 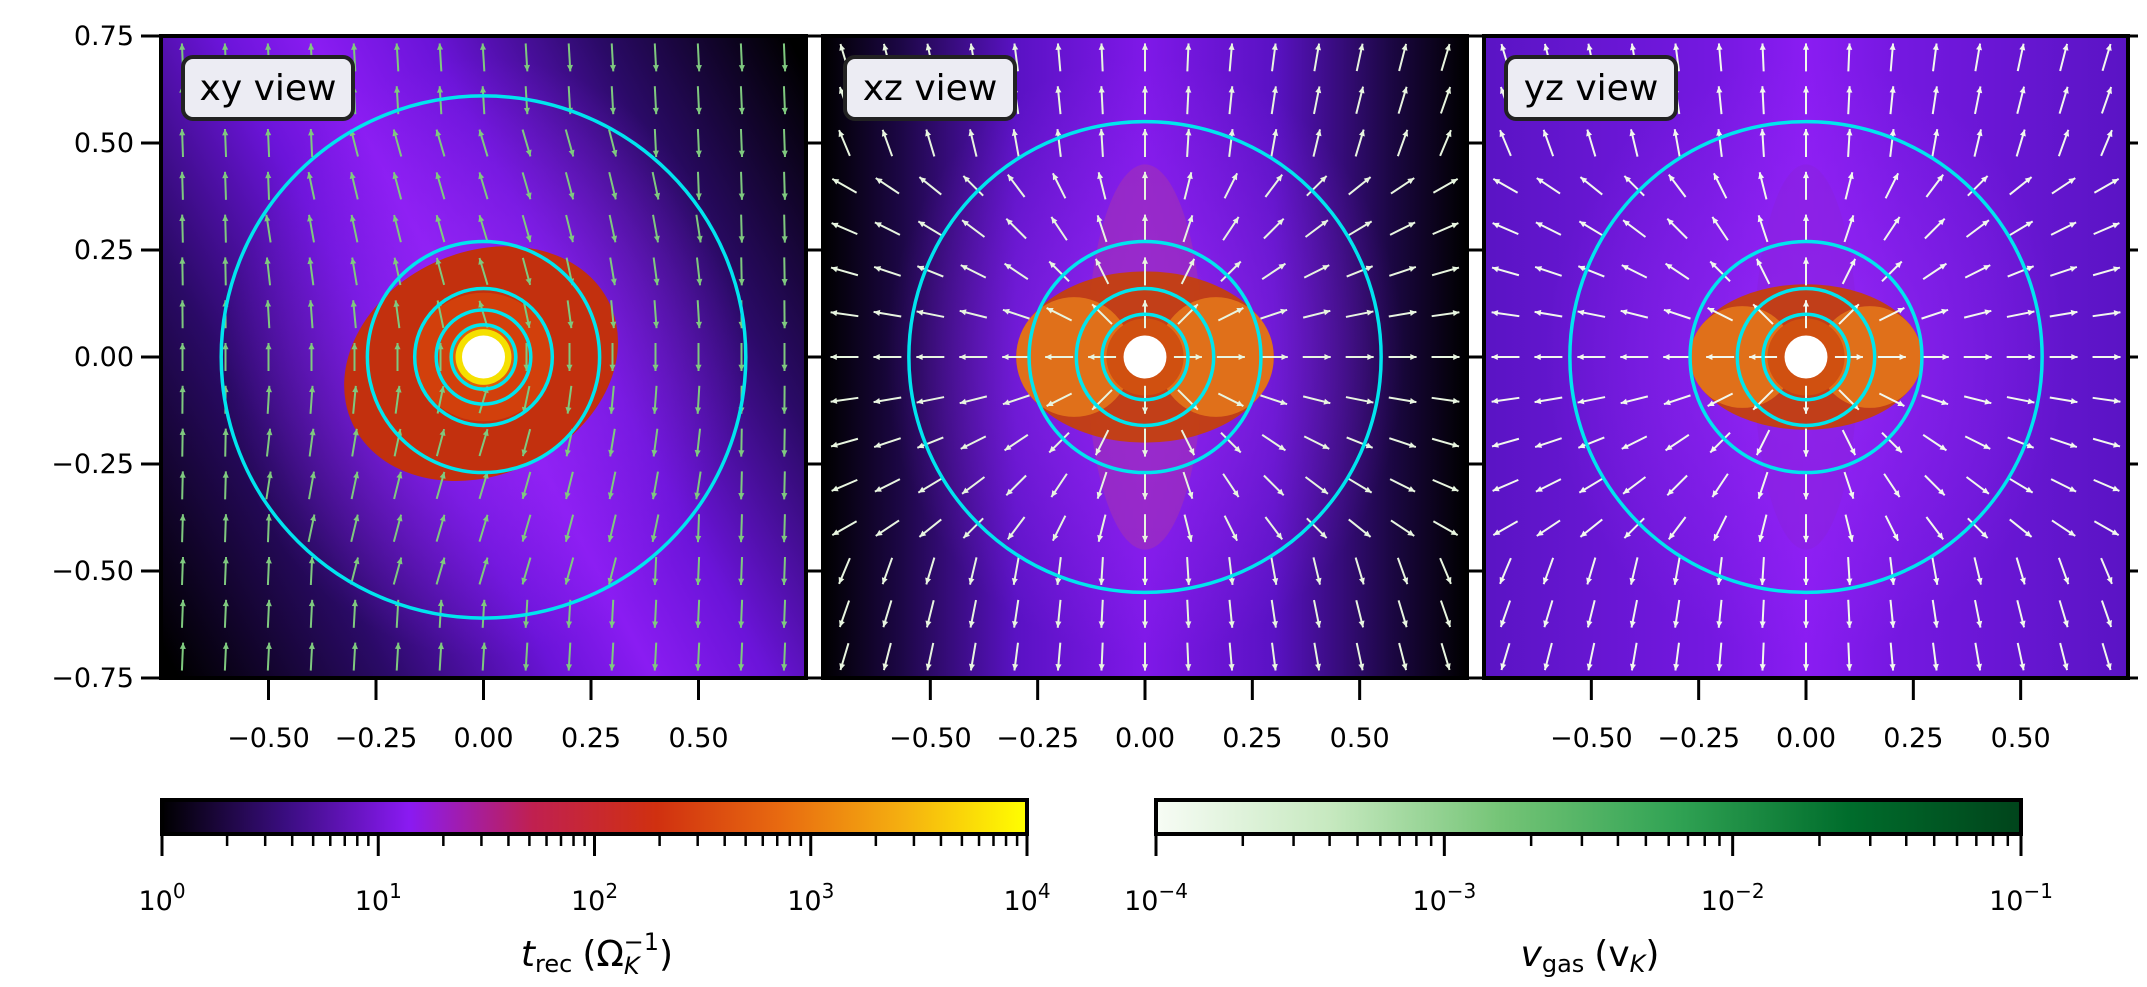 What do you see at coordinates (594, 817) in the screenshot?
I see `colorbar-fill` at bounding box center [594, 817].